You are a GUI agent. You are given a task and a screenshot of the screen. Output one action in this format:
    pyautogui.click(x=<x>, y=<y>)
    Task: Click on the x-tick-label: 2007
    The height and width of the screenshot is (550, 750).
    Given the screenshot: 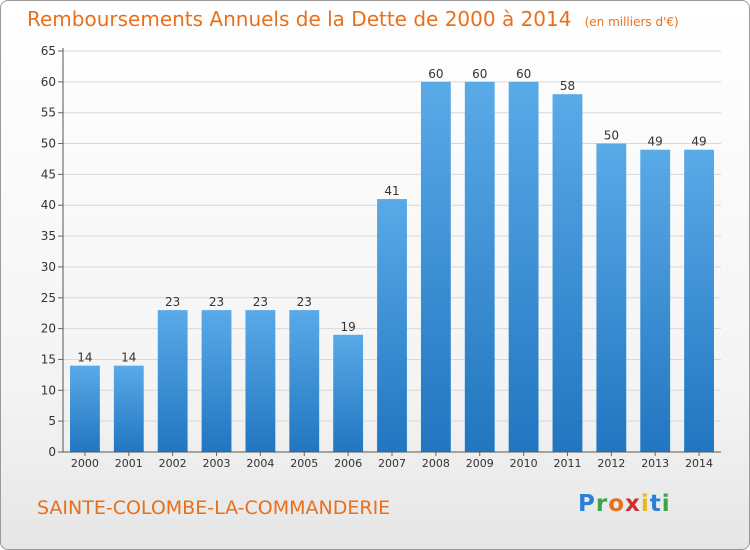 What is the action you would take?
    pyautogui.click(x=392, y=463)
    